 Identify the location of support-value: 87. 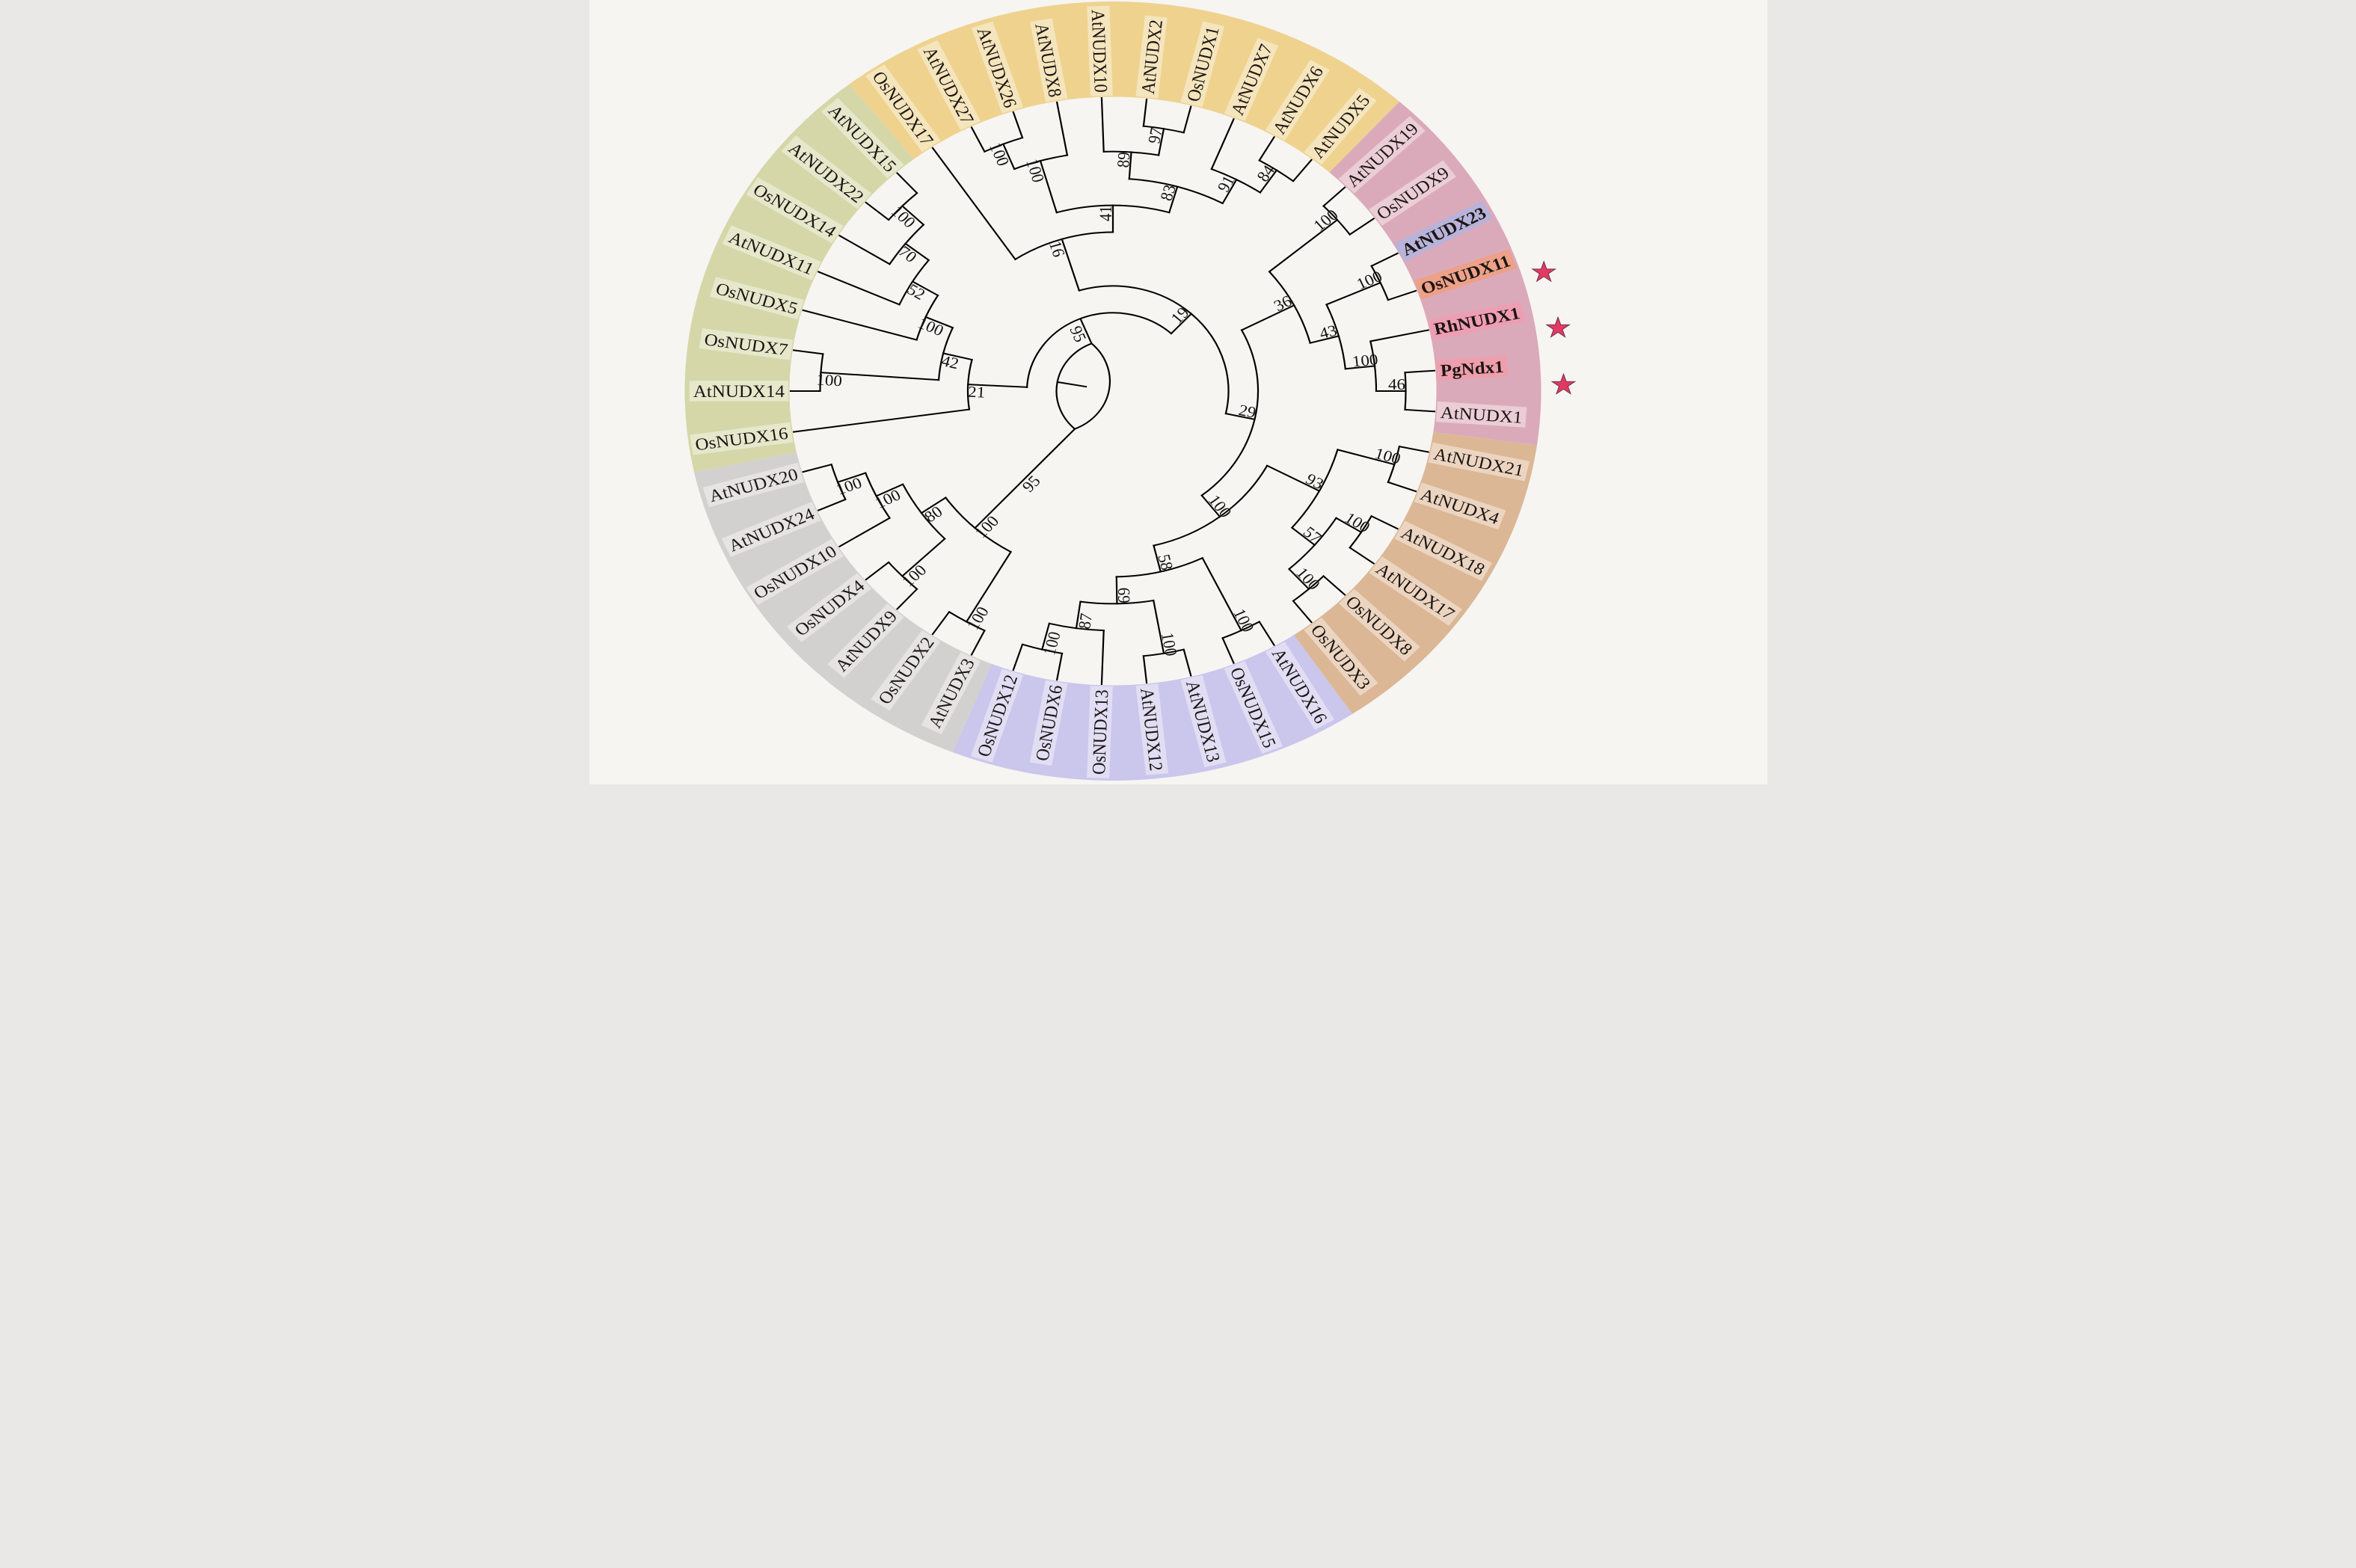
(1085, 621).